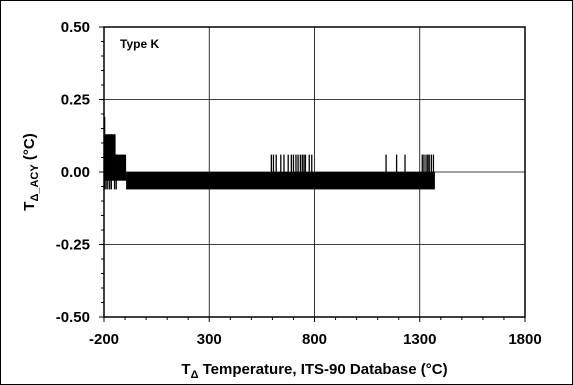 This screenshot has height=385, width=573. What do you see at coordinates (73, 245) in the screenshot?
I see `y-tick-label: -0.25` at bounding box center [73, 245].